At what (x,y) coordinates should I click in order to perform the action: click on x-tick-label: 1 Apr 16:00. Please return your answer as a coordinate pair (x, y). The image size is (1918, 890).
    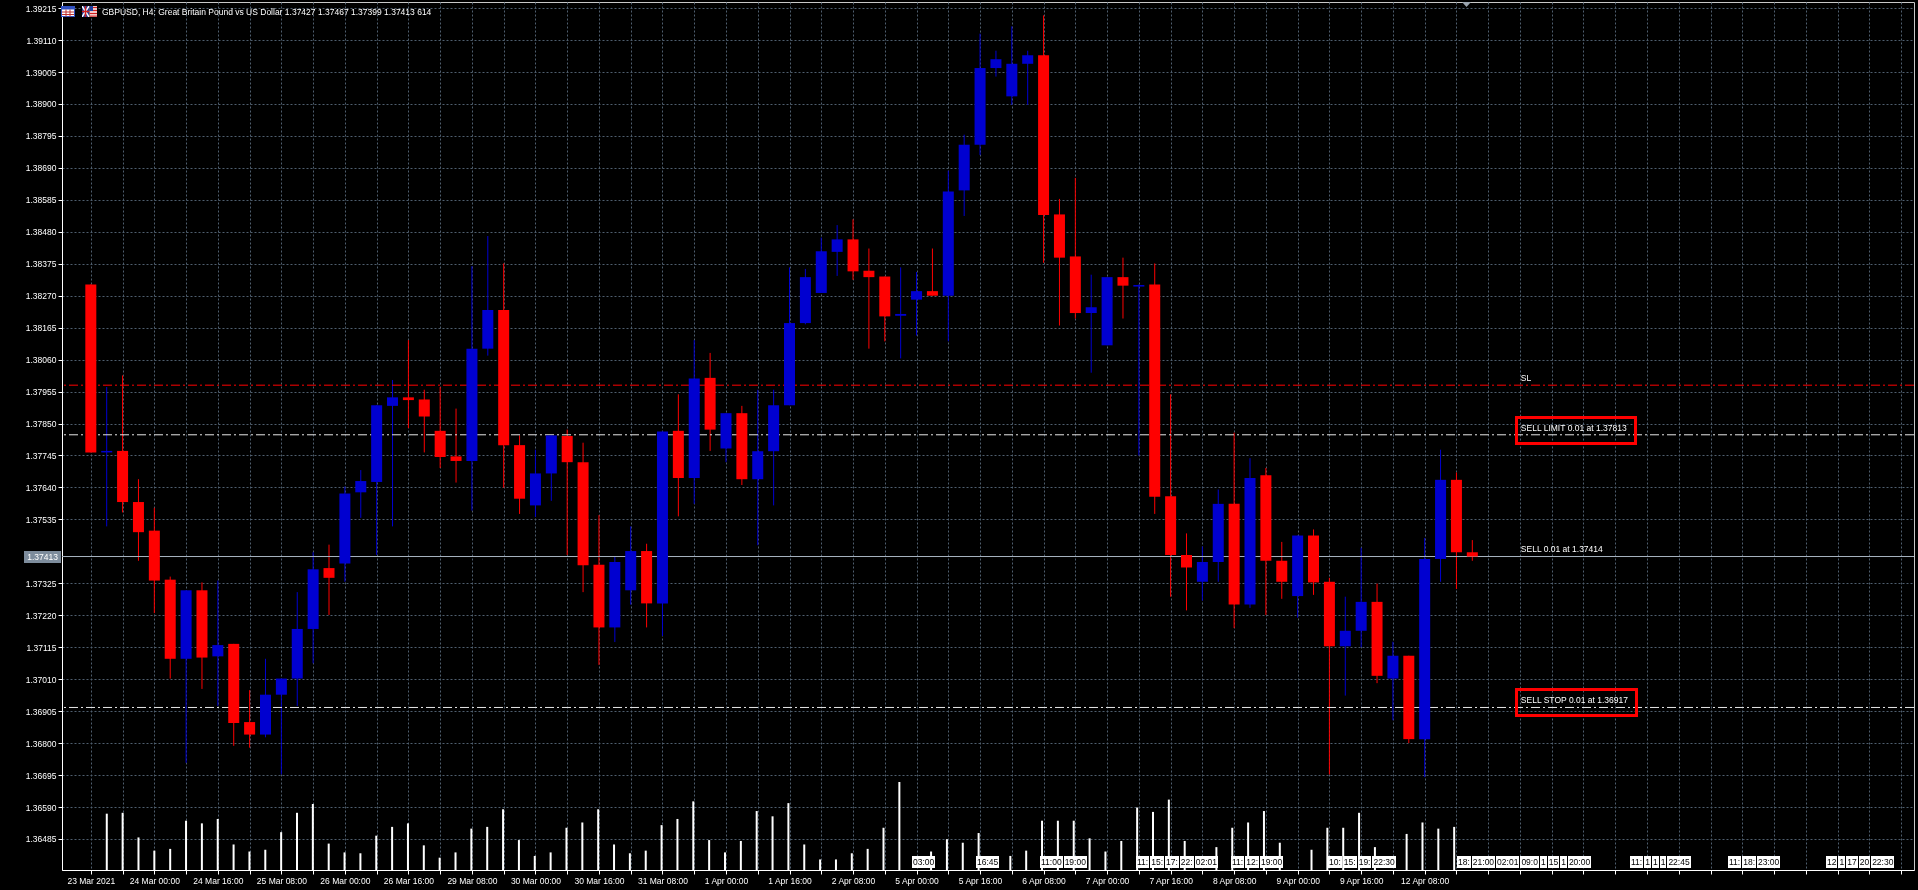
    Looking at the image, I should click on (790, 880).